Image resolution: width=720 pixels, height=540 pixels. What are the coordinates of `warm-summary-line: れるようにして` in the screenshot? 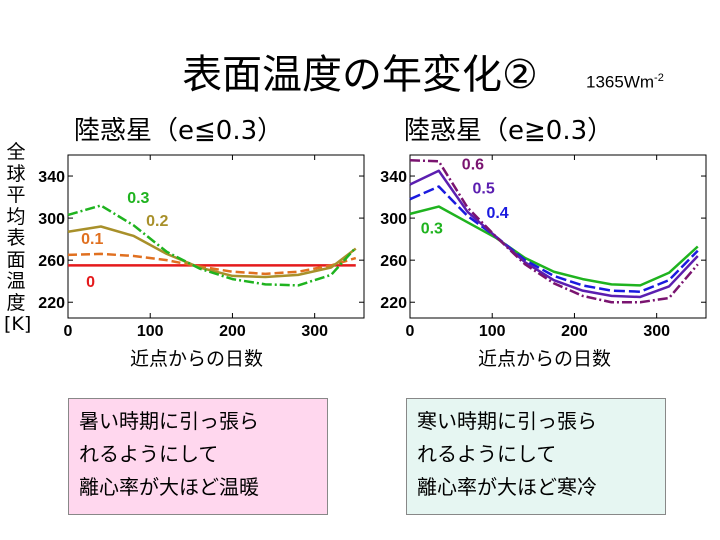 It's located at (149, 454).